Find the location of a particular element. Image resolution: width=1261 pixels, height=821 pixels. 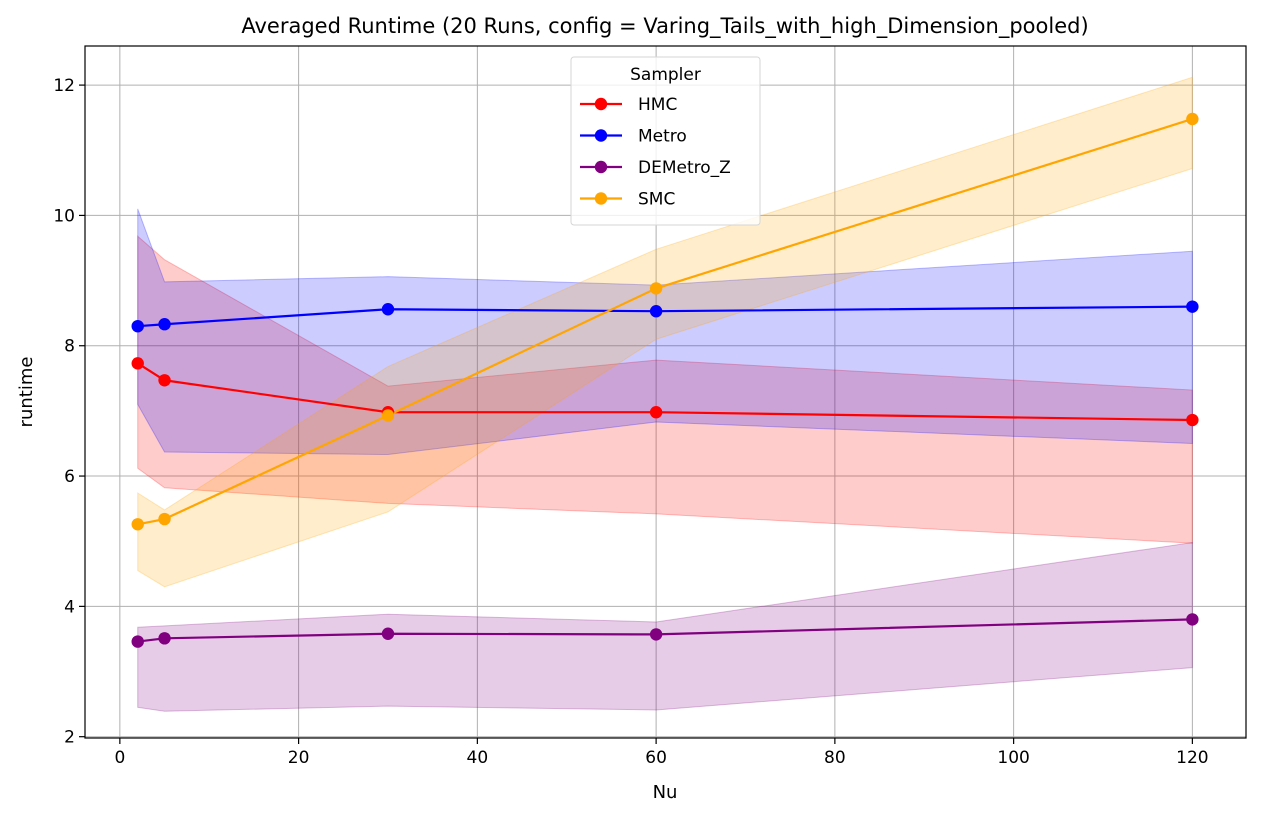

x-tick-label: 60 is located at coordinates (656, 758).